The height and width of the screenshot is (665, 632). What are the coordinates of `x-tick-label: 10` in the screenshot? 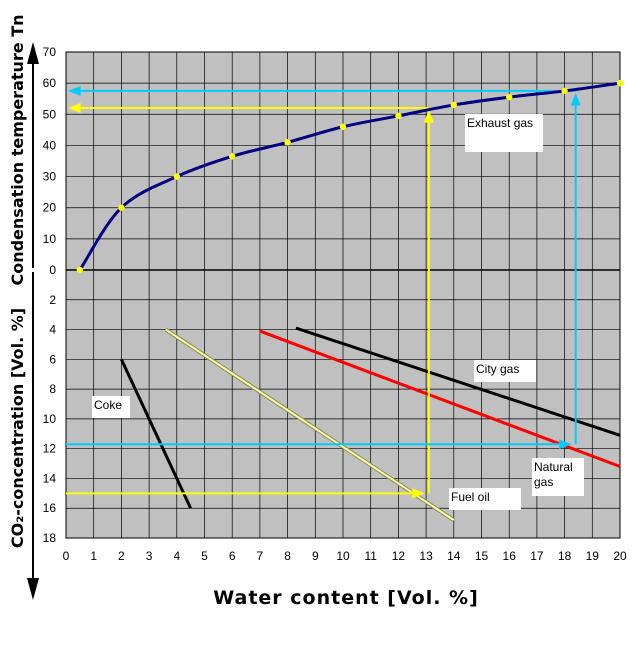 It's located at (343, 556).